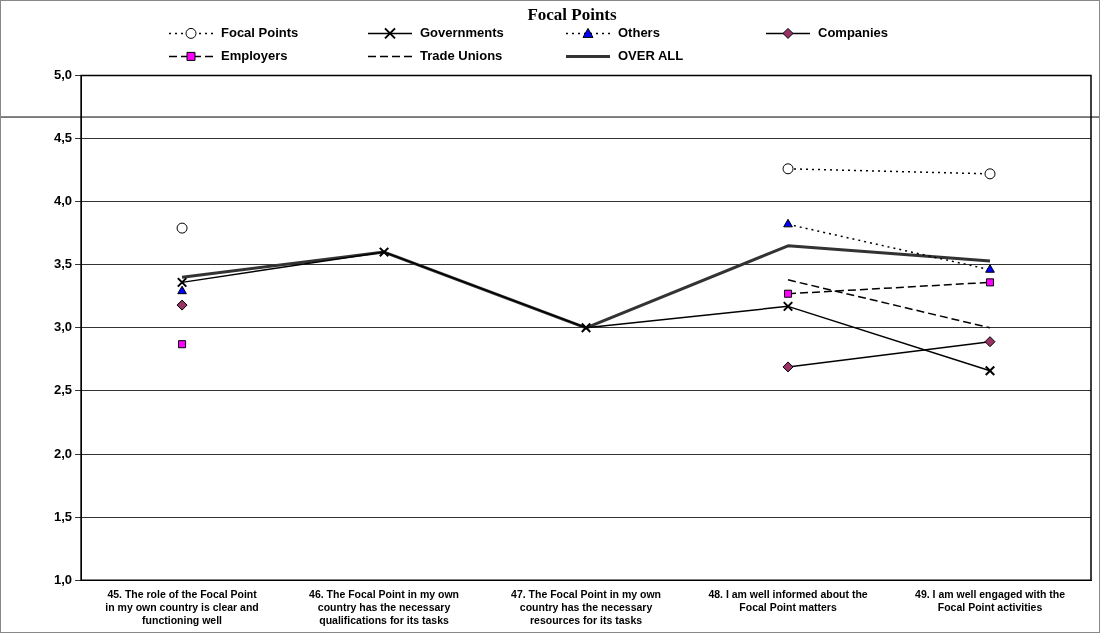 This screenshot has height=633, width=1100. Describe the element at coordinates (63, 327) in the screenshot. I see `y-tick-label: 3,0` at that location.